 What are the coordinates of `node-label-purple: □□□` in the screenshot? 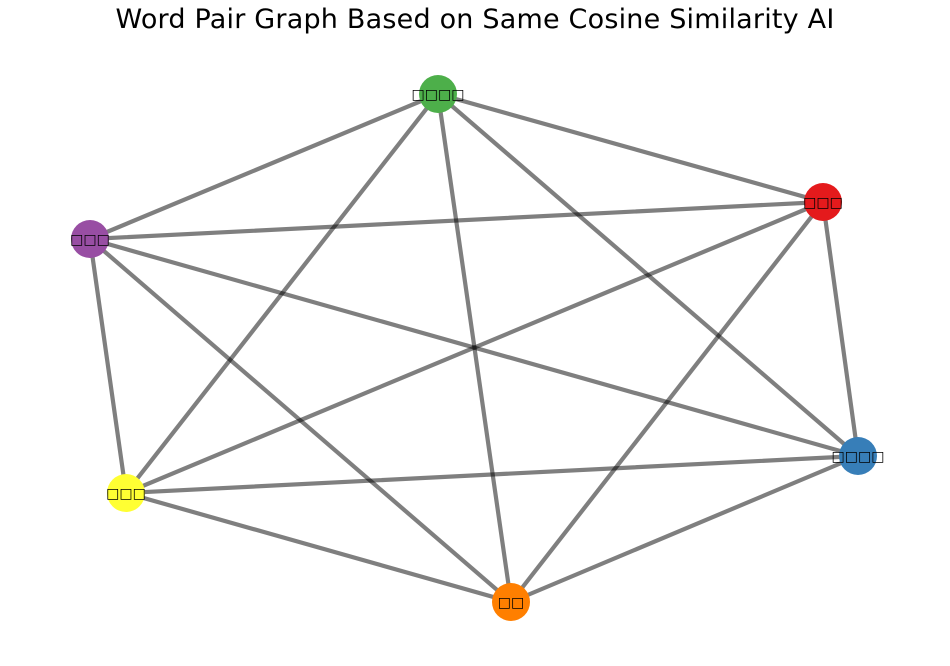 It's located at (90, 240).